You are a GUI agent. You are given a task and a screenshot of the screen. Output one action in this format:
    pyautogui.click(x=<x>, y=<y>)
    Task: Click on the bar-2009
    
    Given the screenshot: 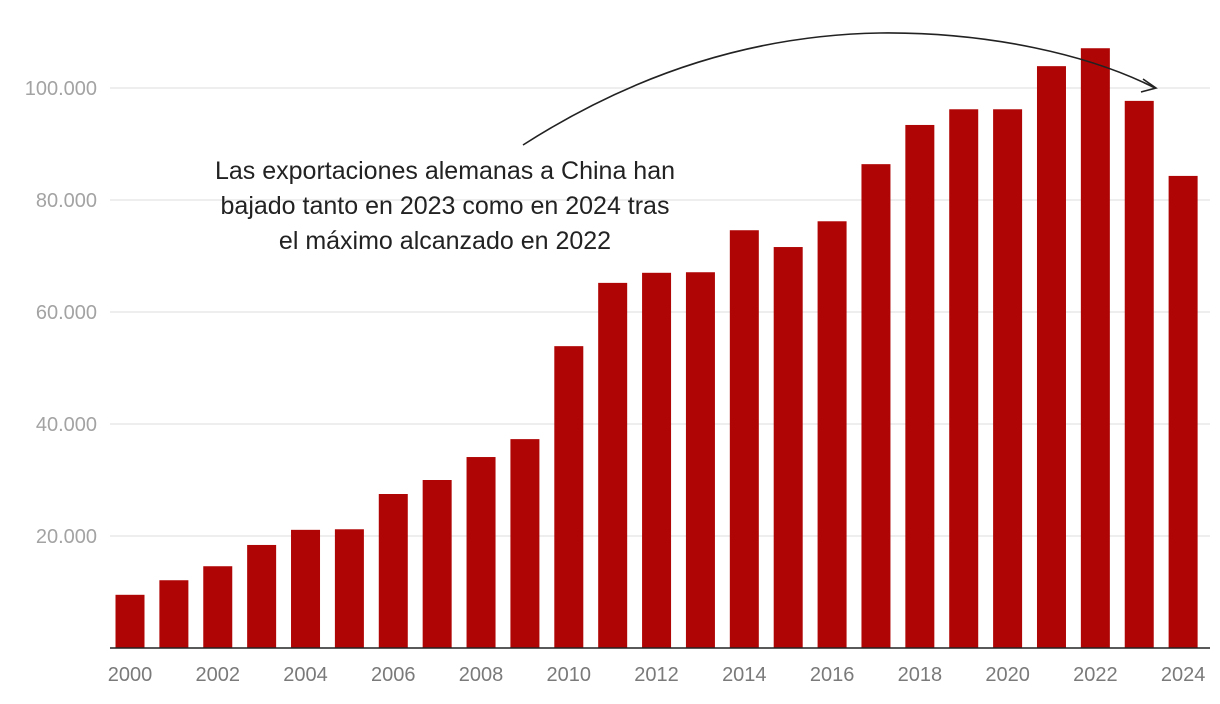 What is the action you would take?
    pyautogui.click(x=525, y=543)
    